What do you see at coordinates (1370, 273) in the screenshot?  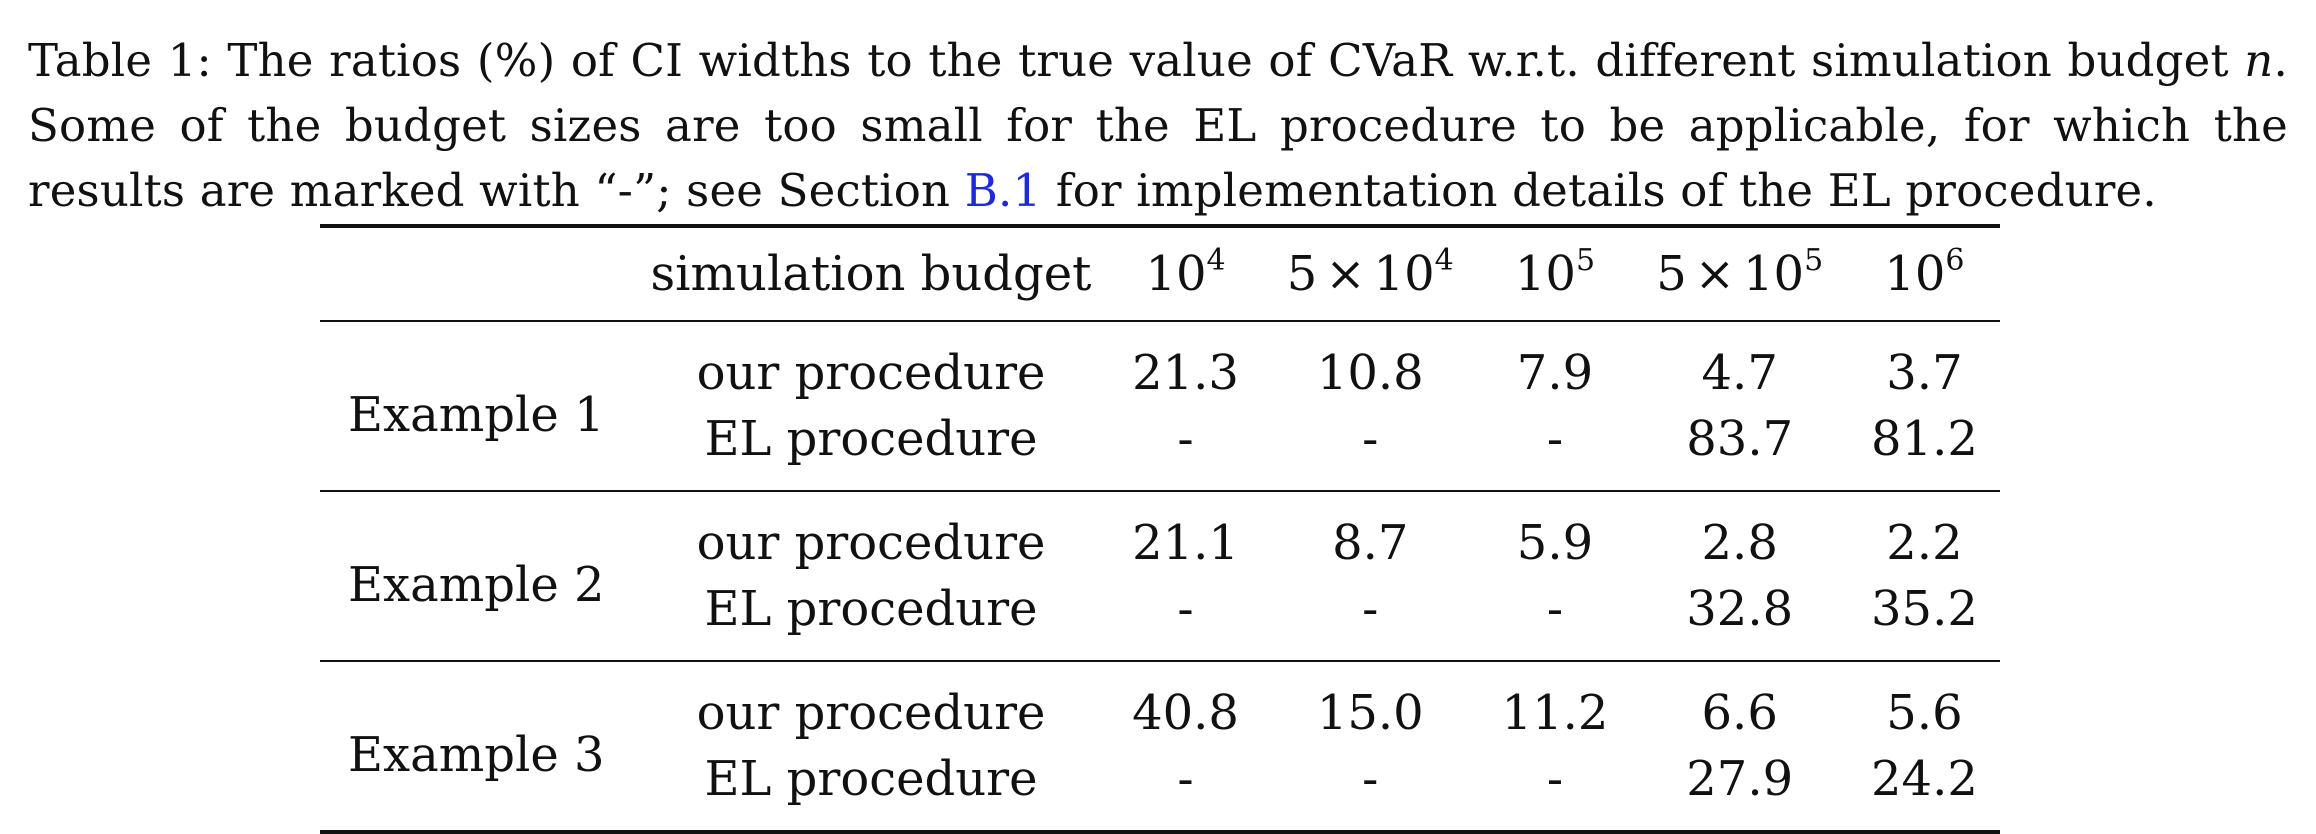 I see `header-budget-5e4: 5 × 104` at bounding box center [1370, 273].